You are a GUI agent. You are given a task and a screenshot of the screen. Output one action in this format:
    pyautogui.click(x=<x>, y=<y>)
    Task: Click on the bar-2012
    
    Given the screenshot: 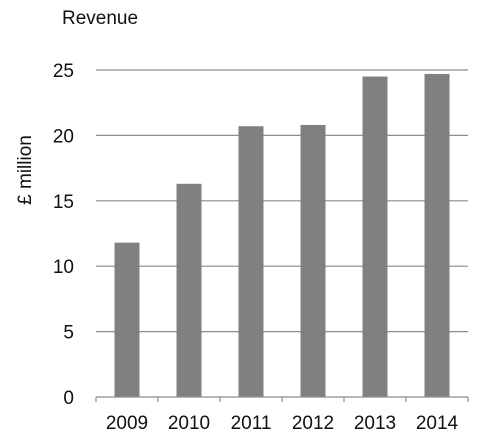 What is the action you would take?
    pyautogui.click(x=313, y=260)
    